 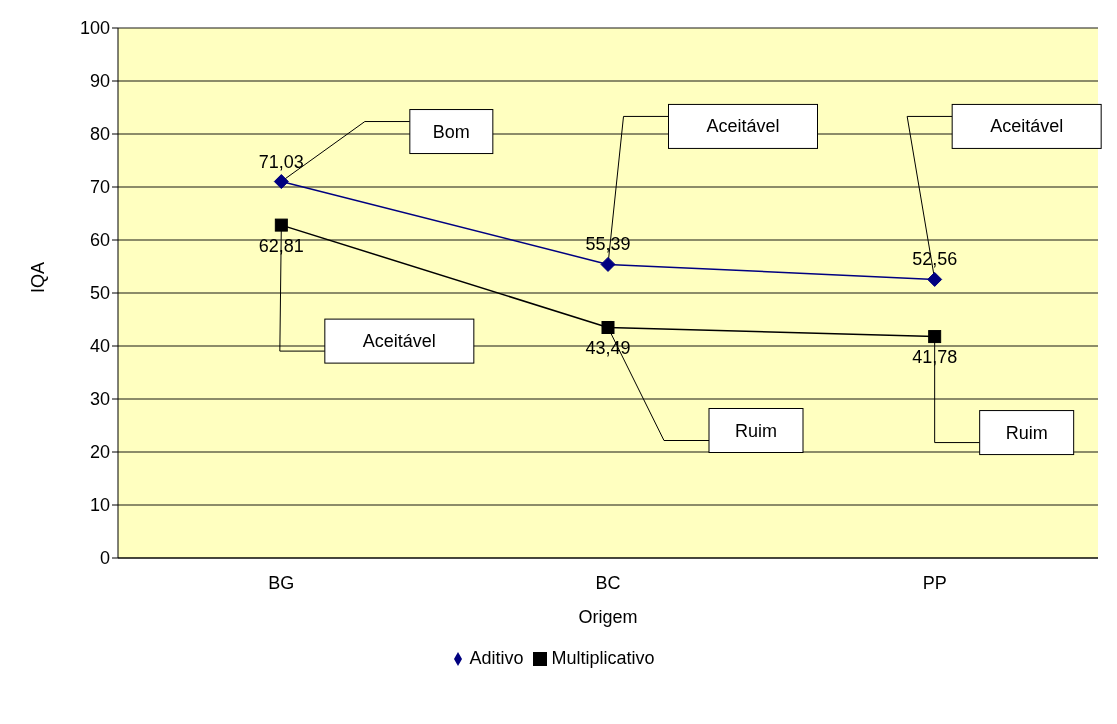 What do you see at coordinates (99, 187) in the screenshot?
I see `y-tick-label: 70` at bounding box center [99, 187].